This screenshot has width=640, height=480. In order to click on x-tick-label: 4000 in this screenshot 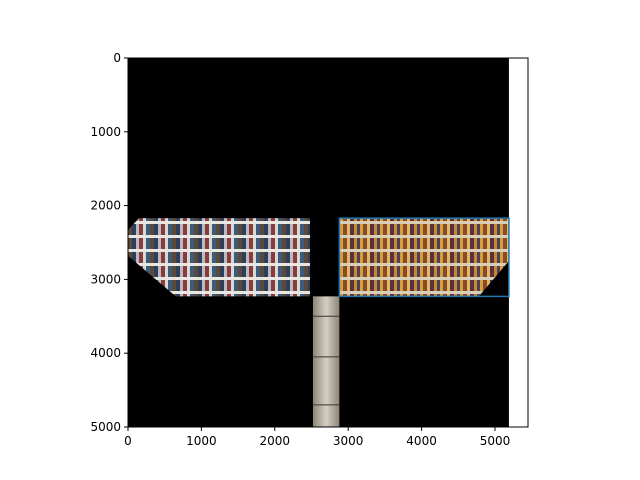, I will do `click(421, 441)`.